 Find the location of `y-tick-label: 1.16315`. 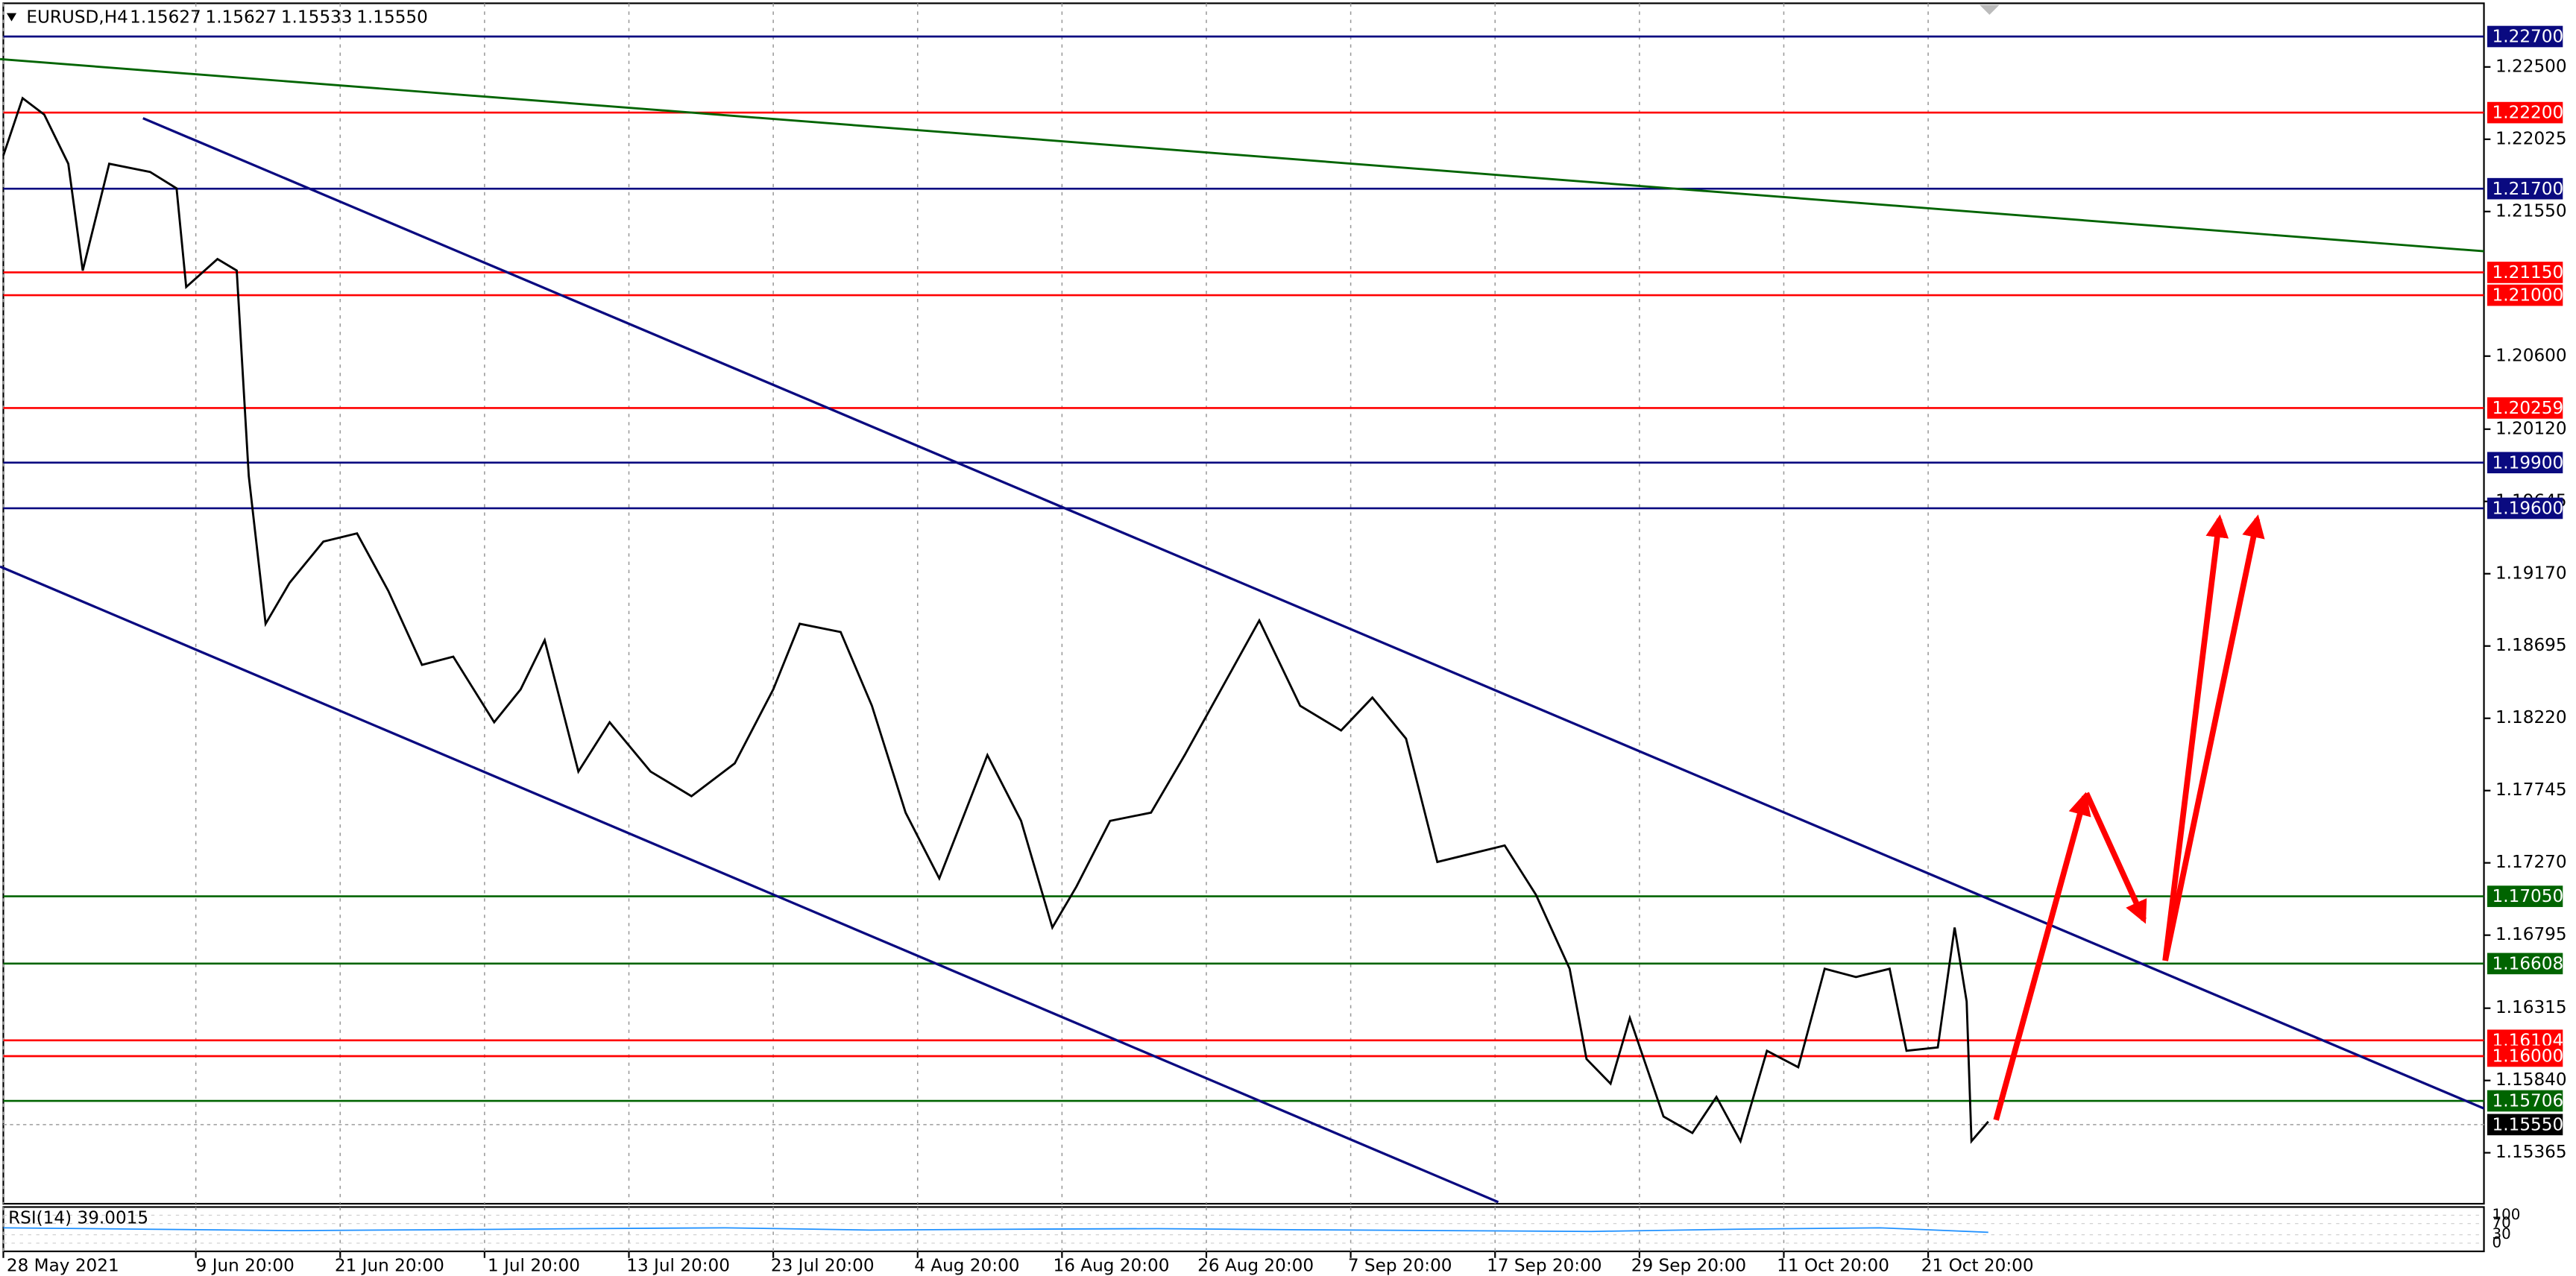

y-tick-label: 1.16315 is located at coordinates (2531, 1007).